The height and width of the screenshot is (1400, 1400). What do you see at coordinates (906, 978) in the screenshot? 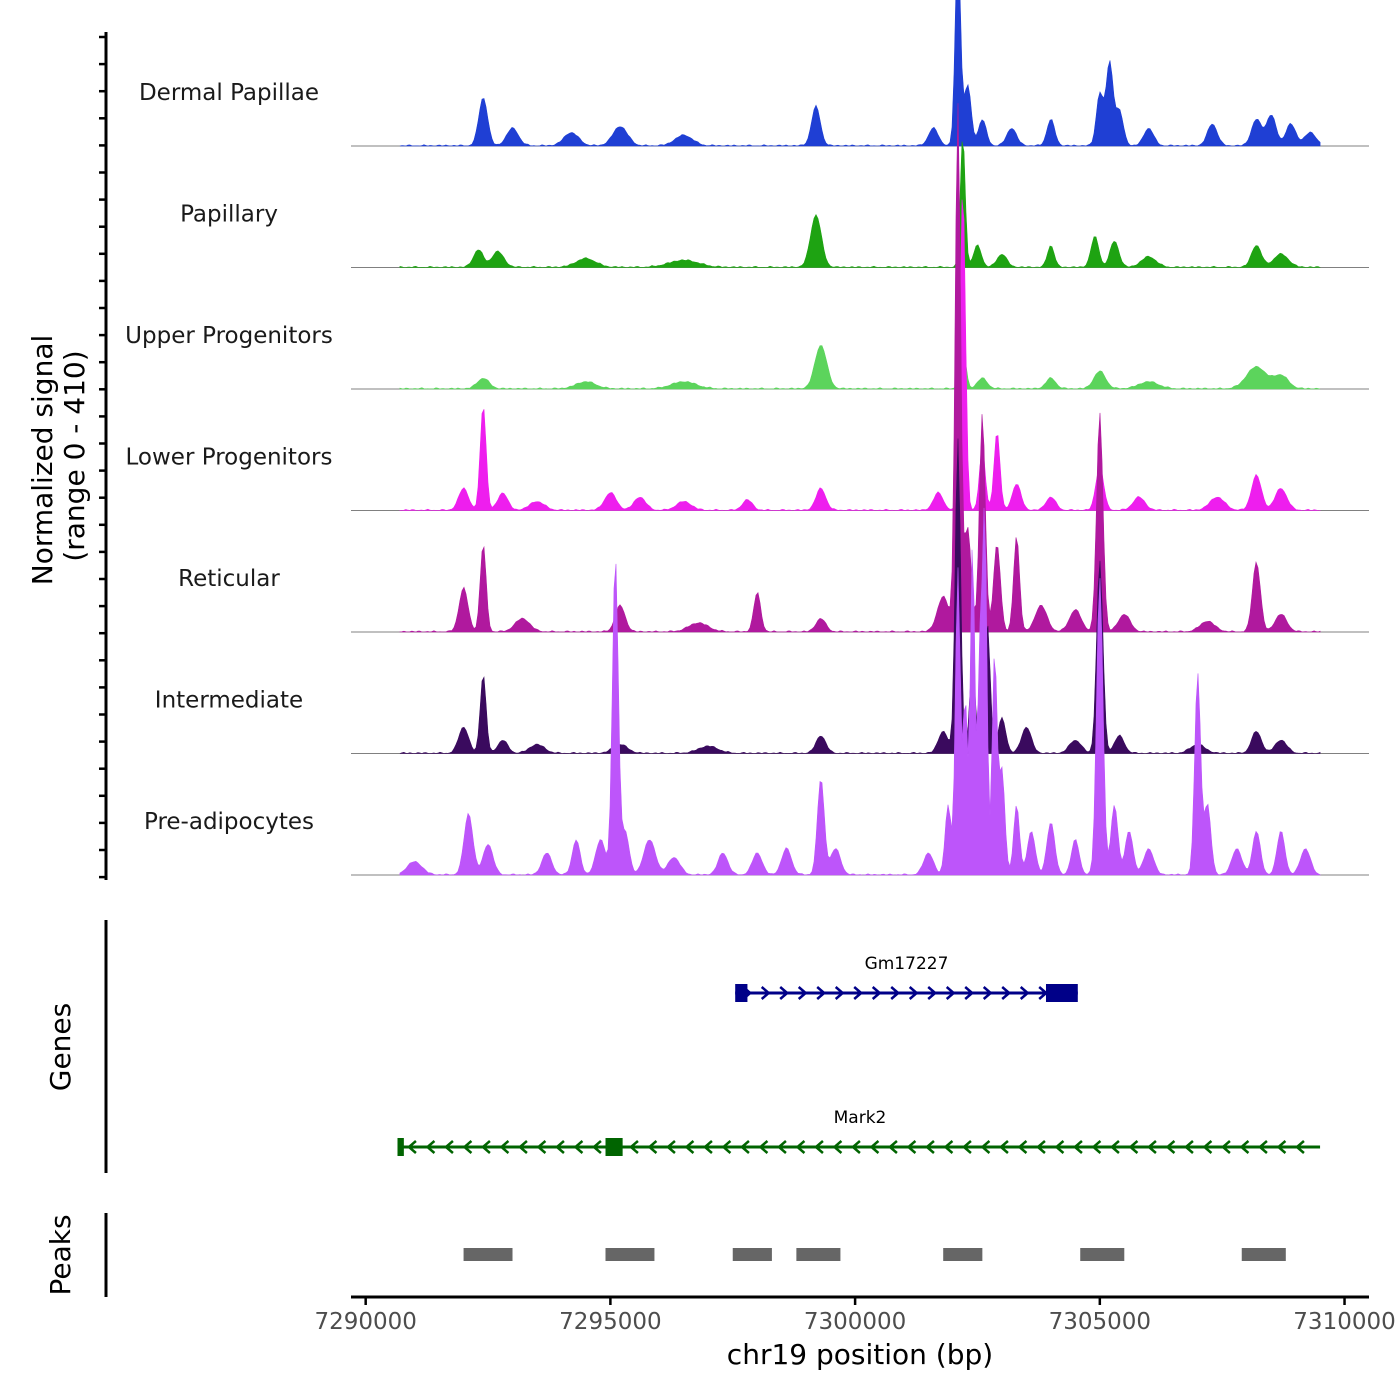
I see `gene-gm17227: Gm17227` at bounding box center [906, 978].